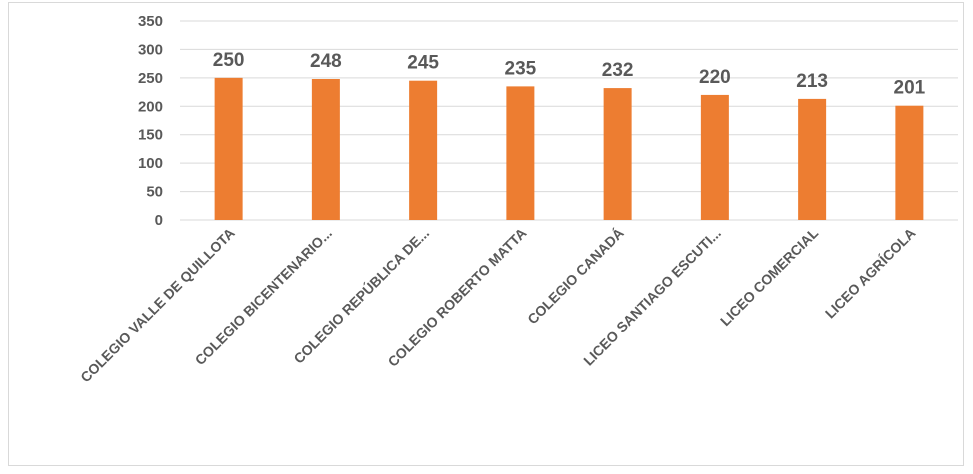 This screenshot has width=973, height=474. I want to click on x-category-label: COLEGIO CANADÁ, so click(575, 276).